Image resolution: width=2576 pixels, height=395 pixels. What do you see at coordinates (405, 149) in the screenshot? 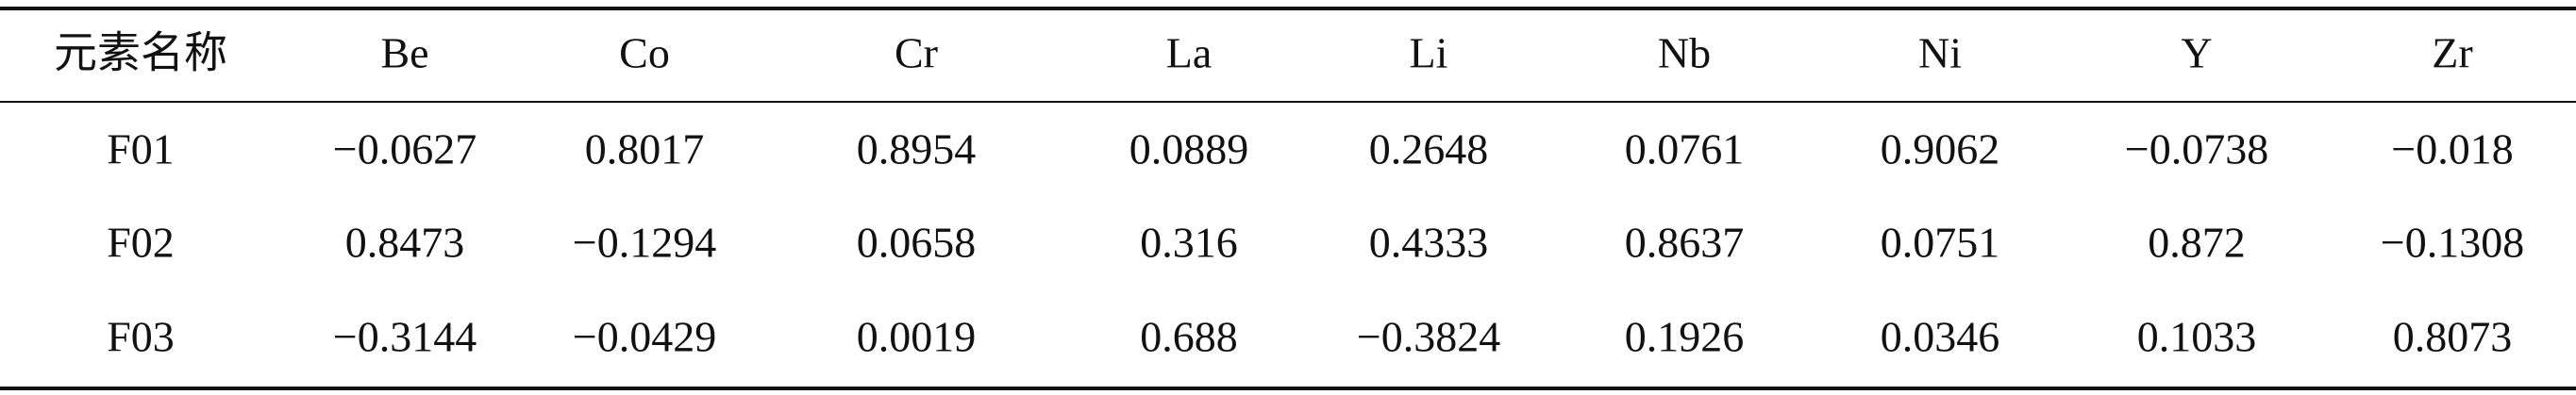
I see `cell: −0.0627` at bounding box center [405, 149].